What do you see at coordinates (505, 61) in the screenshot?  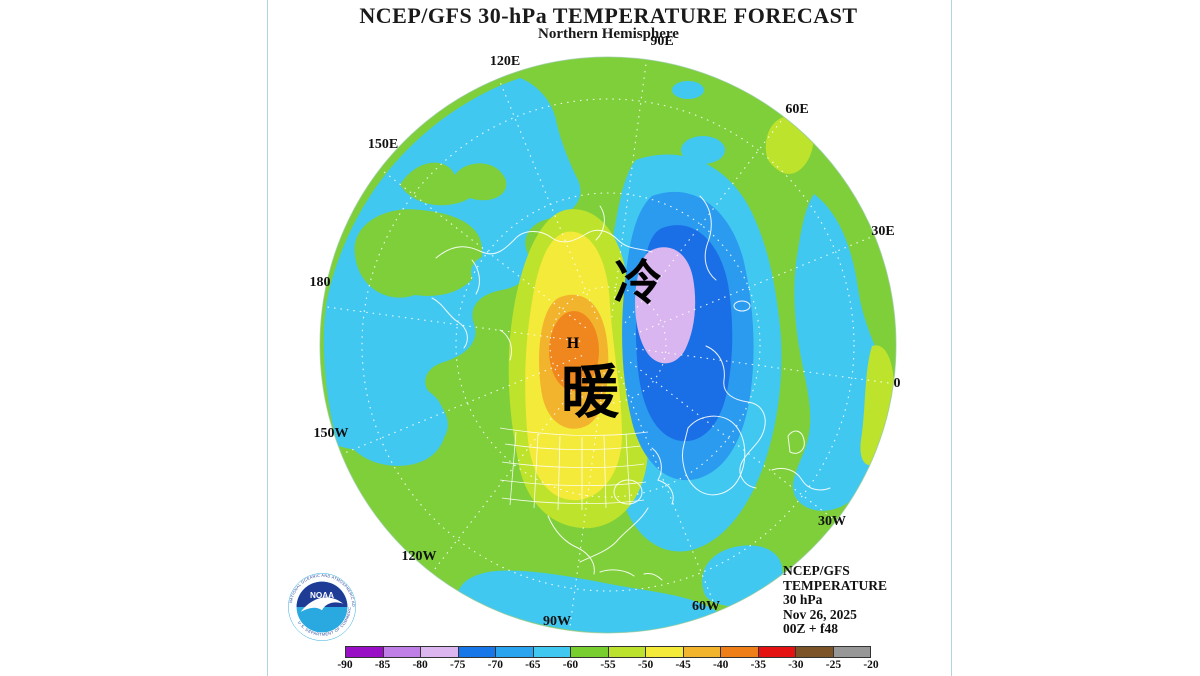 I see `lon-label-120E: 120E` at bounding box center [505, 61].